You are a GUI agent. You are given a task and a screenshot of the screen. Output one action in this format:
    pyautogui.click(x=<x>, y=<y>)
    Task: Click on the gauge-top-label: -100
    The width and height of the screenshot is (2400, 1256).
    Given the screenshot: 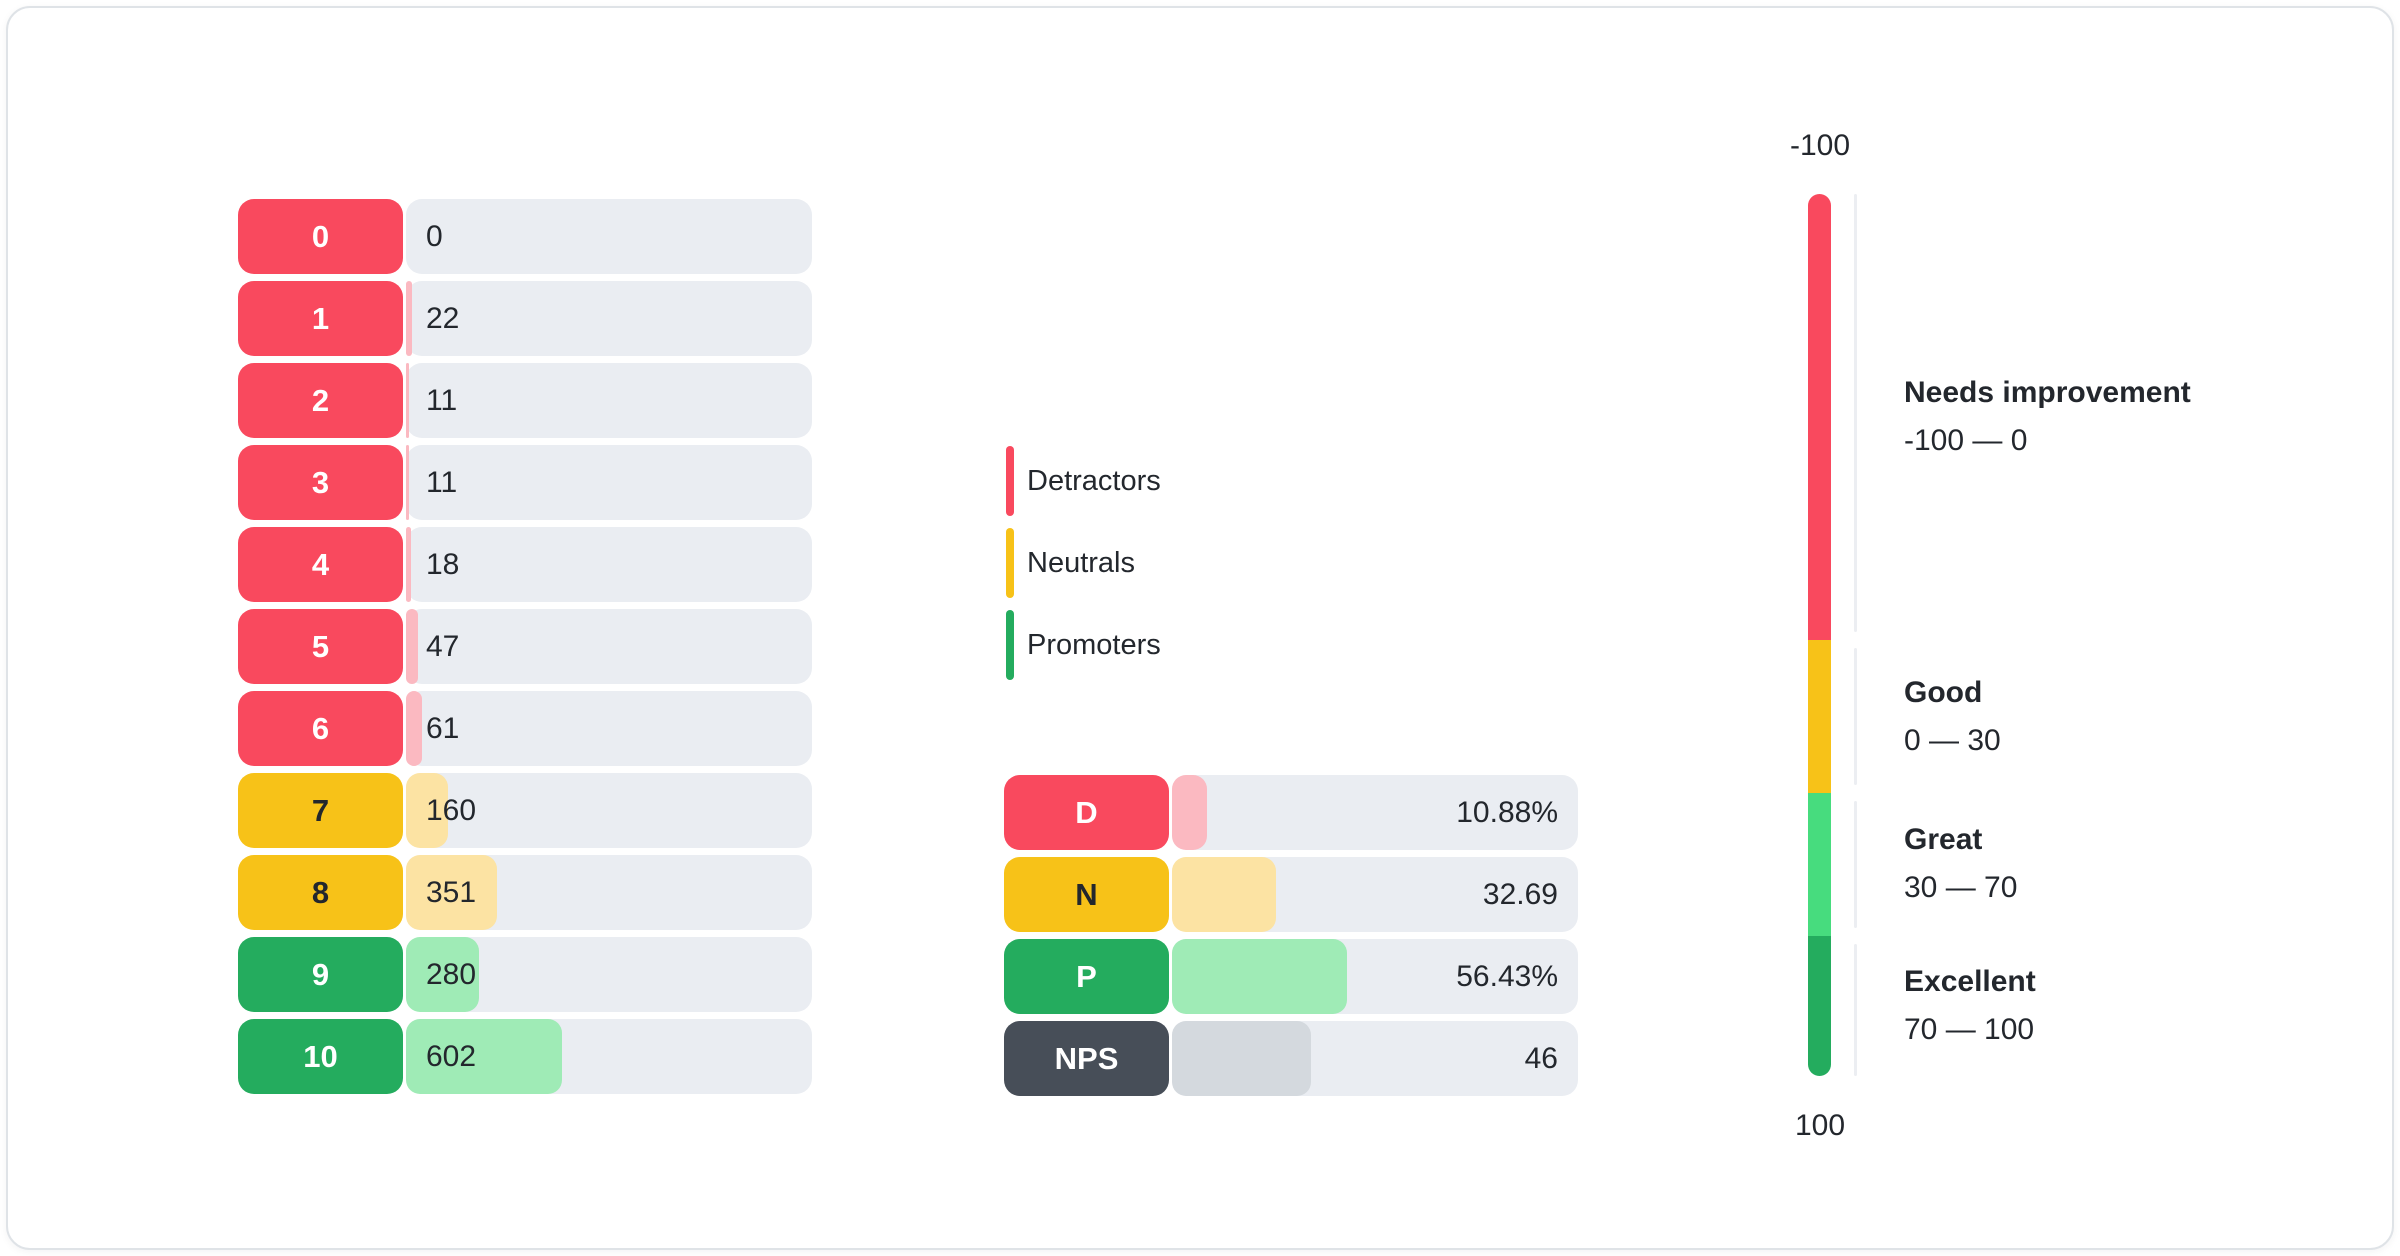 What is the action you would take?
    pyautogui.click(x=1820, y=145)
    